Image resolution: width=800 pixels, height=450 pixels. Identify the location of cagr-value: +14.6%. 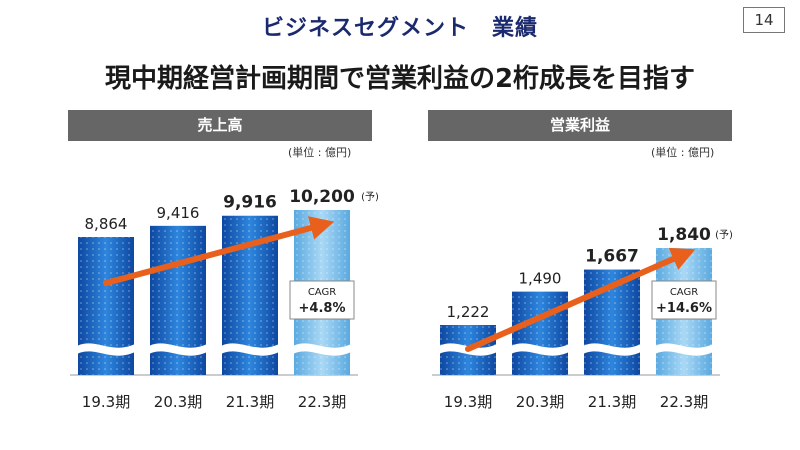
(684, 308).